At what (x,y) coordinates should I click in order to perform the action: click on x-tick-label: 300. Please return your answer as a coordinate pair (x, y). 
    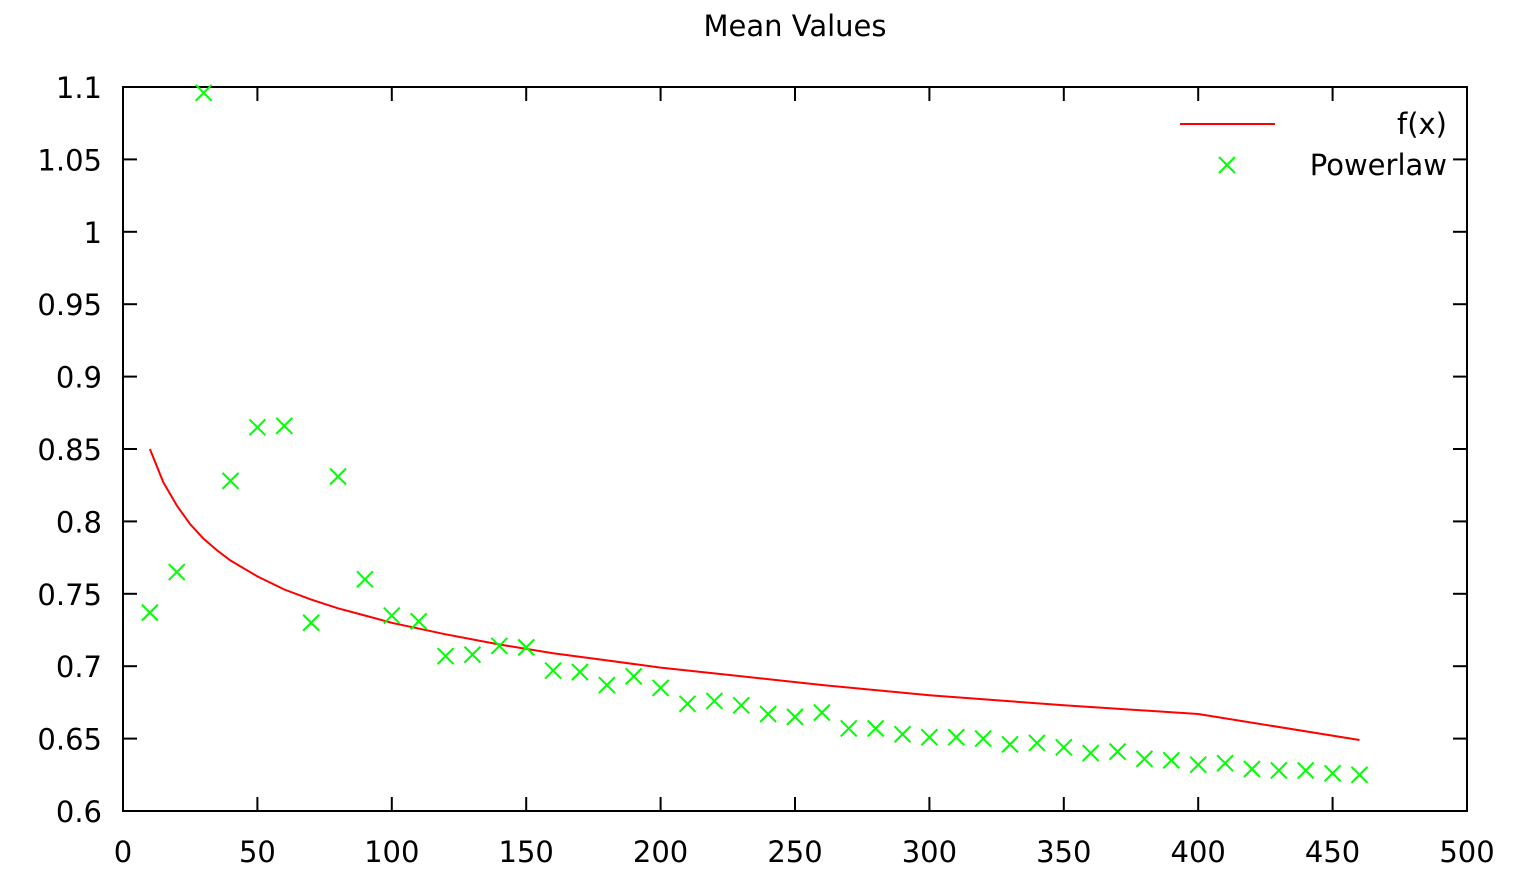
    Looking at the image, I should click on (929, 852).